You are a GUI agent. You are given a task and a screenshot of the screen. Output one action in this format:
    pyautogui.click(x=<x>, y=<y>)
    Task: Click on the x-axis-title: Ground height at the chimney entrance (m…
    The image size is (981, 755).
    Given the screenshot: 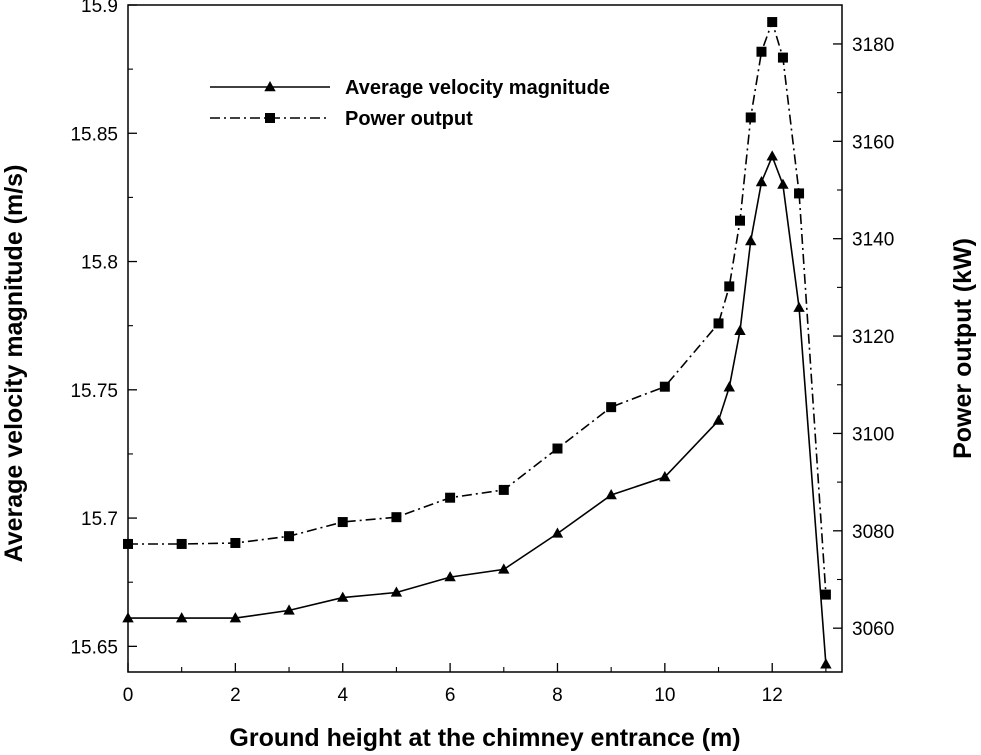 What is the action you would take?
    pyautogui.click(x=484, y=738)
    